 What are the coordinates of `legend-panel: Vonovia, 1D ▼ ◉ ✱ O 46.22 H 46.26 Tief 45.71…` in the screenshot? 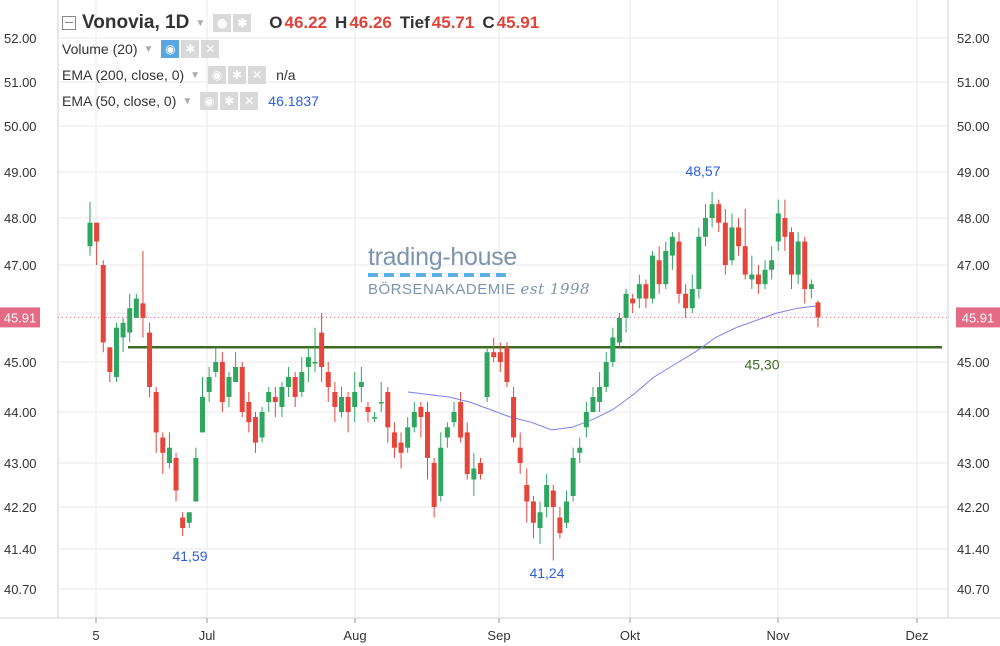 It's located at (300, 62).